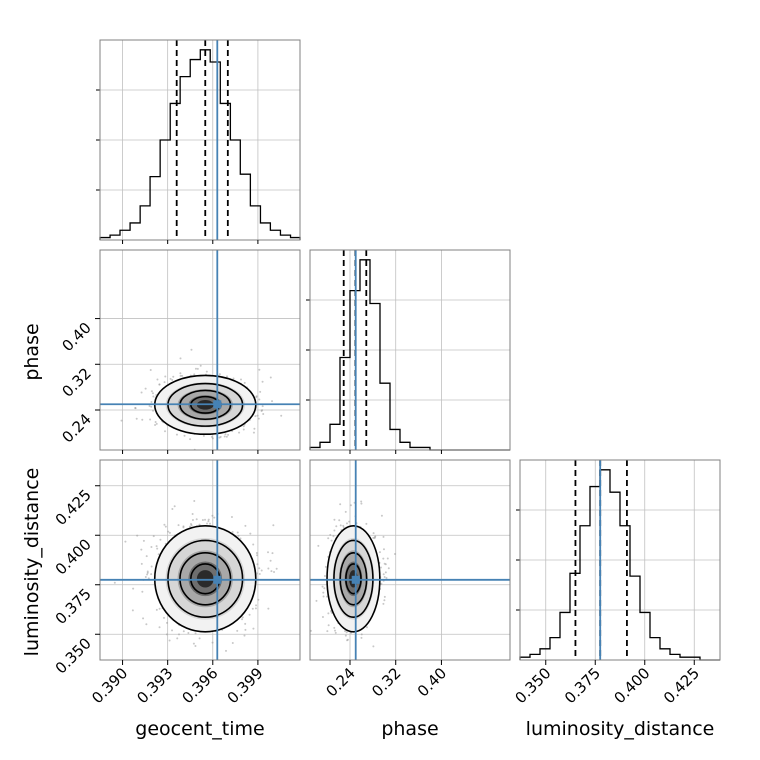 The image size is (760, 760). What do you see at coordinates (200, 144) in the screenshot?
I see `histogram-geocent_time` at bounding box center [200, 144].